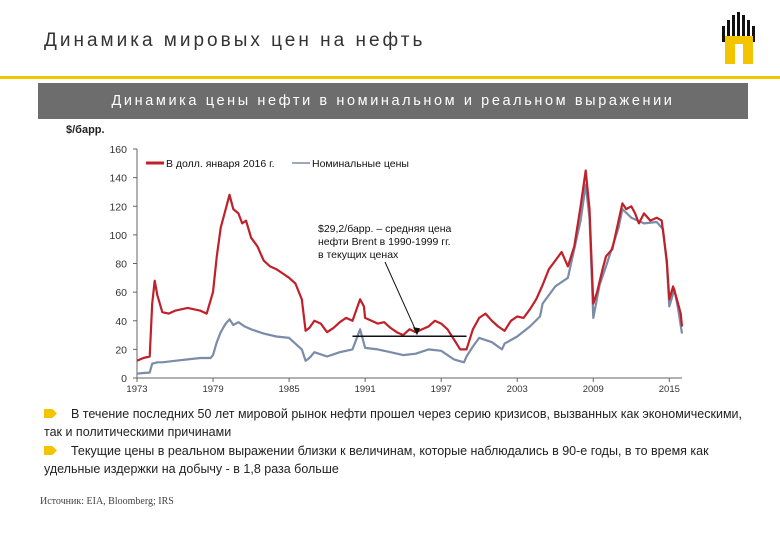 This screenshot has width=780, height=540. I want to click on page-title: Динамика мировых цен на нефть, so click(235, 40).